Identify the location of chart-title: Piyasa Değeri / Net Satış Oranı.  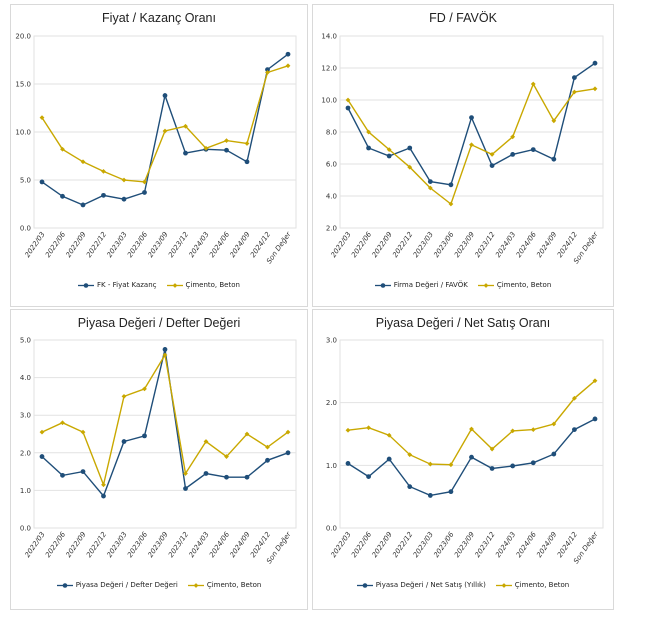
(463, 323).